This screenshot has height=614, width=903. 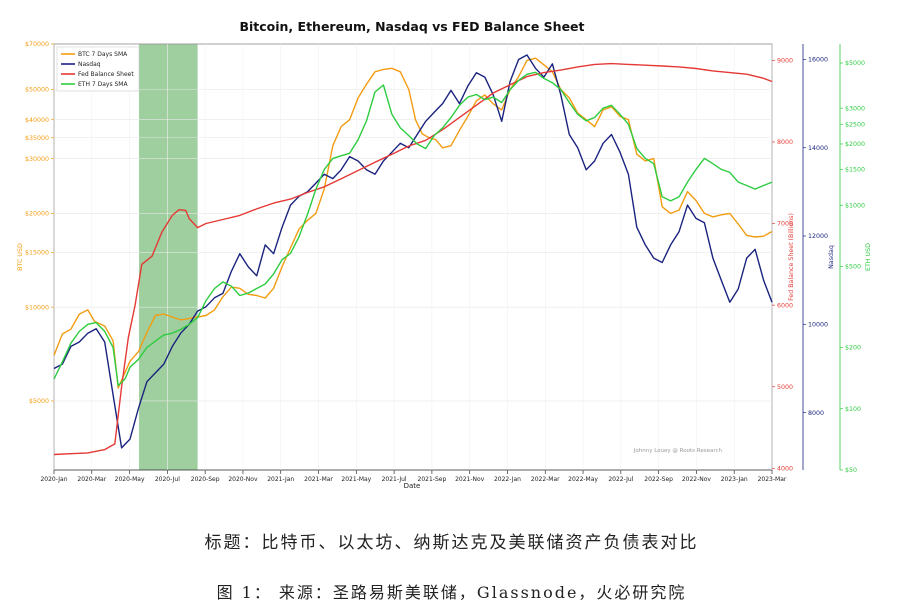 What do you see at coordinates (785, 61) in the screenshot?
I see `y-tick-label-fed: 9000` at bounding box center [785, 61].